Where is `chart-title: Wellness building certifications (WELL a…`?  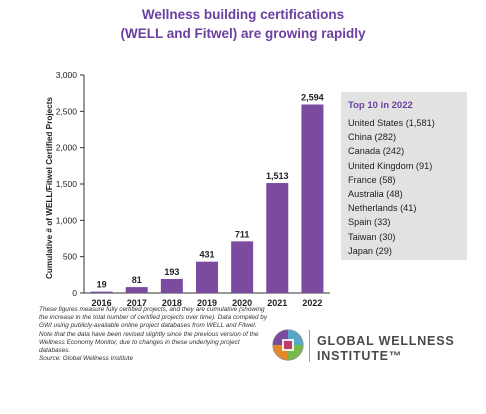 chart-title: Wellness building certifications (WELL a… is located at coordinates (243, 24).